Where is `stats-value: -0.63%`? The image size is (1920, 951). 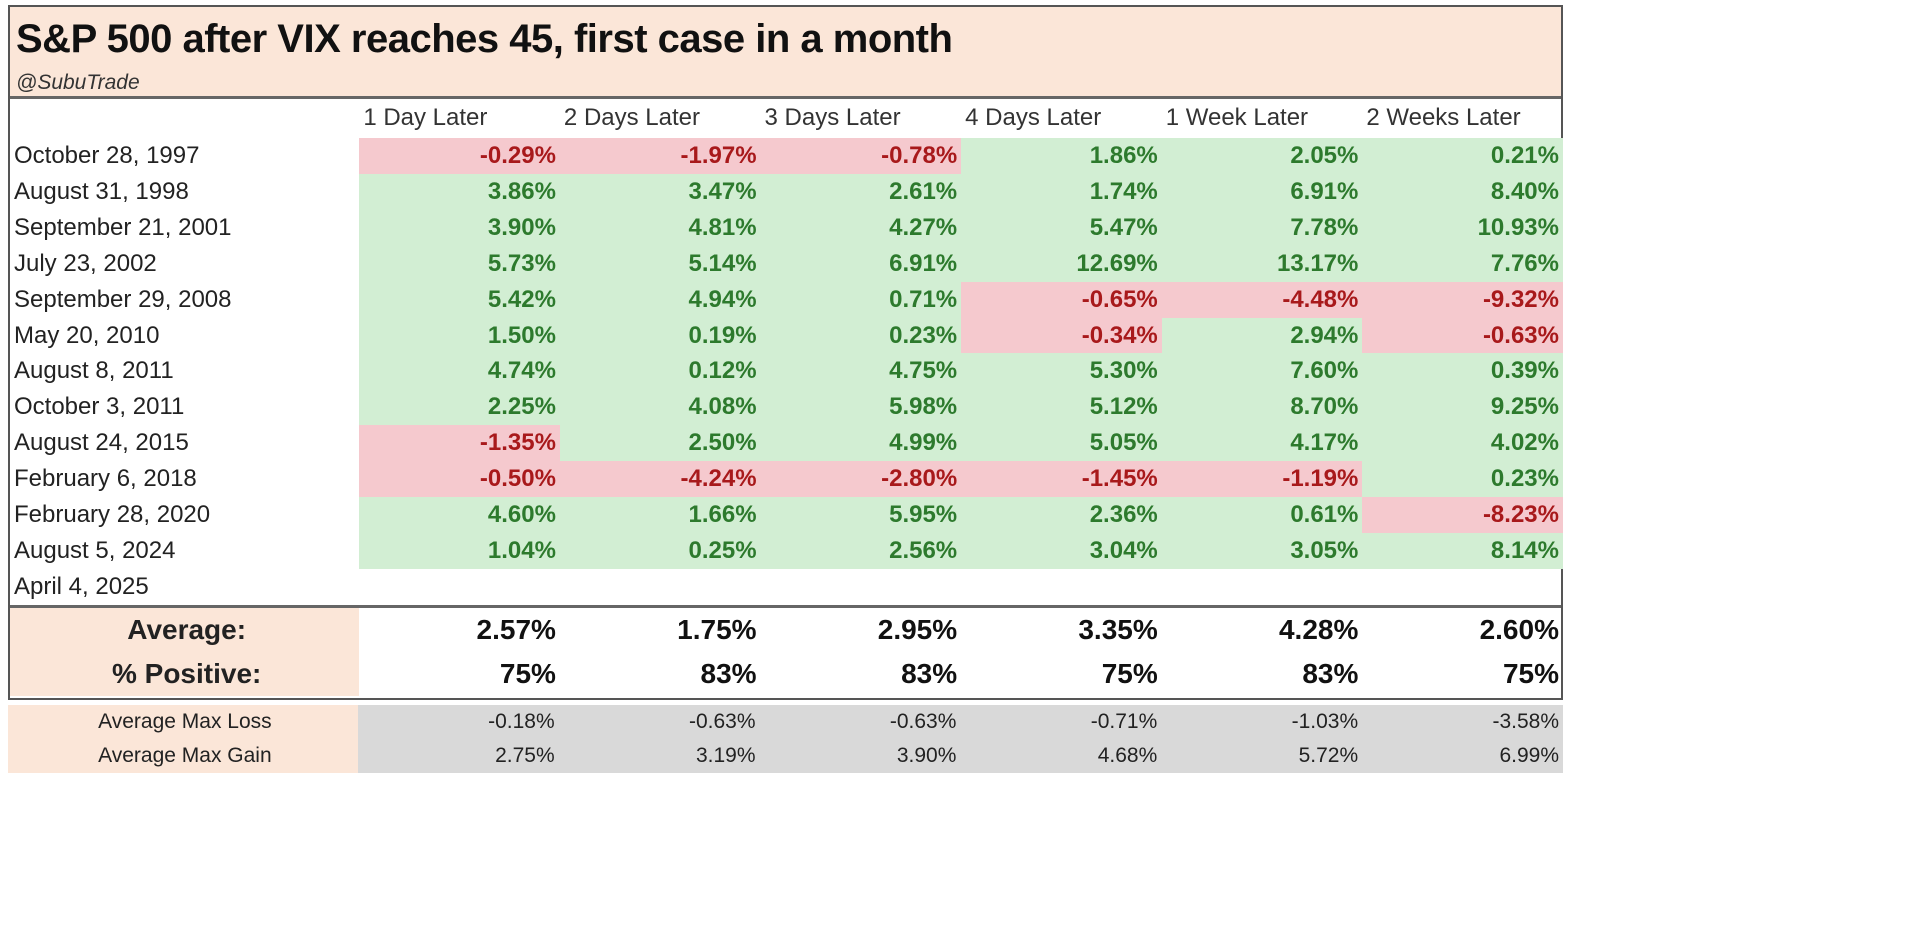
stats-value: -0.63% is located at coordinates (659, 722).